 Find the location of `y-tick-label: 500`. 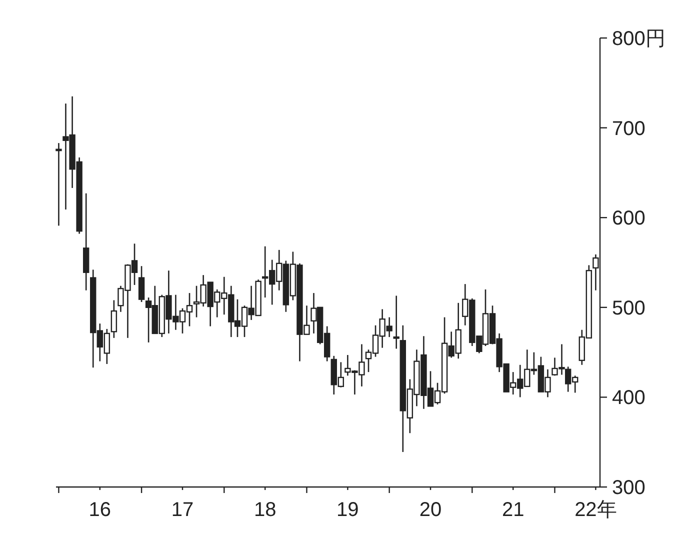

y-tick-label: 500 is located at coordinates (629, 308).